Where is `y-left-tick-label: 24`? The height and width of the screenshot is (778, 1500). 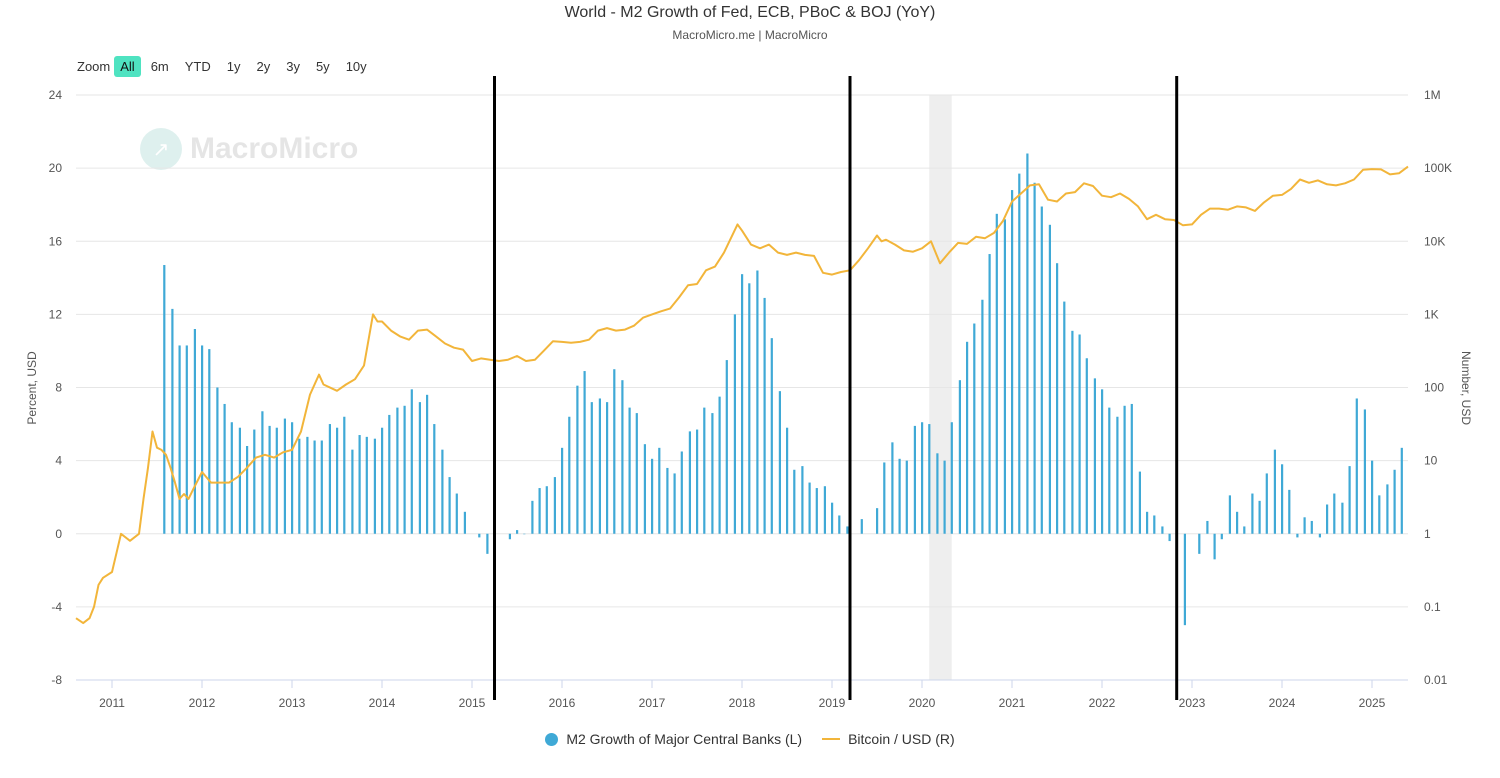
y-left-tick-label: 24 is located at coordinates (56, 95).